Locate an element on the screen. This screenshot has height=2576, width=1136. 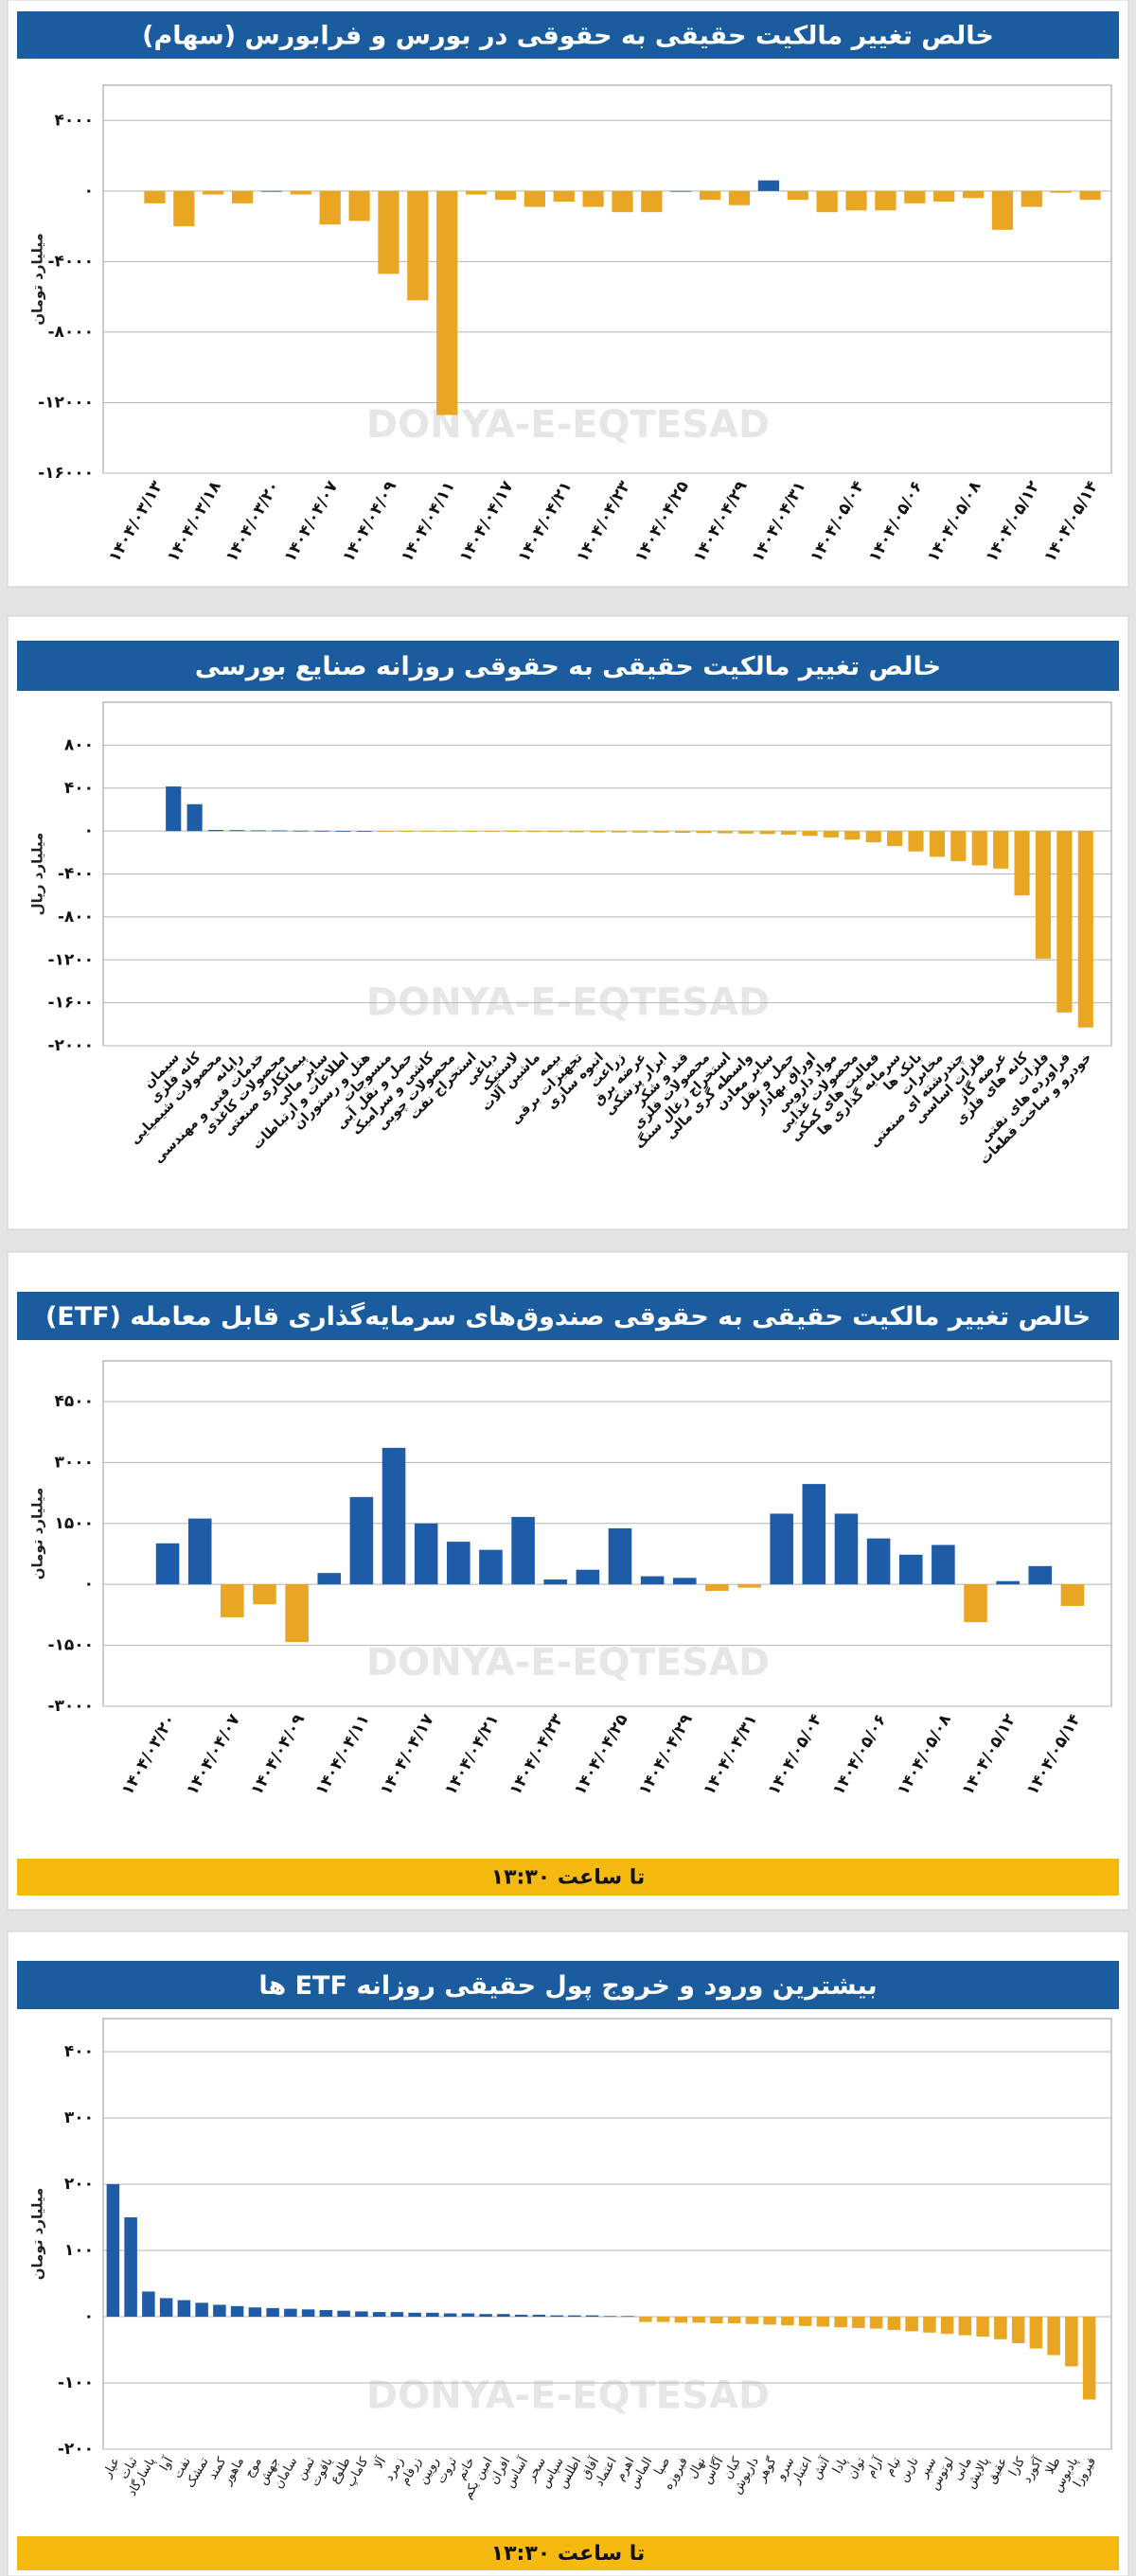
y-tick-label: ۳۰۰ is located at coordinates (79, 2117).